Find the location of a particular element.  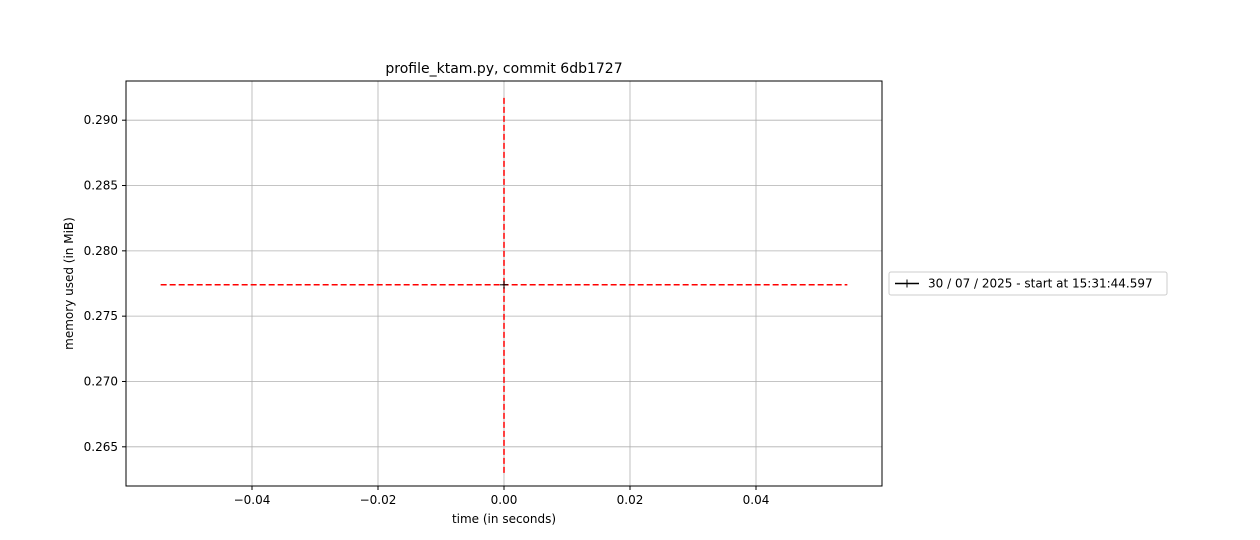

x-tick-label: 0.02 is located at coordinates (630, 500).